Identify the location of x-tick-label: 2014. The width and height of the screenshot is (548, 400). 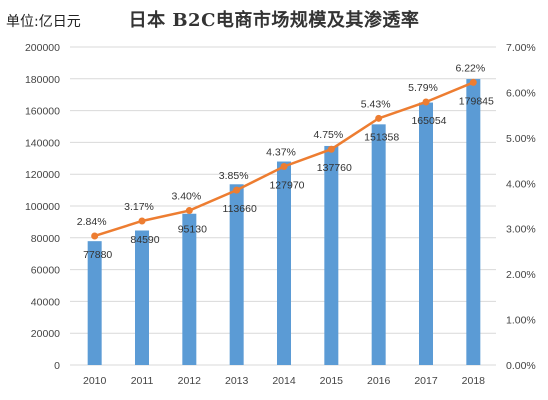
(284, 381).